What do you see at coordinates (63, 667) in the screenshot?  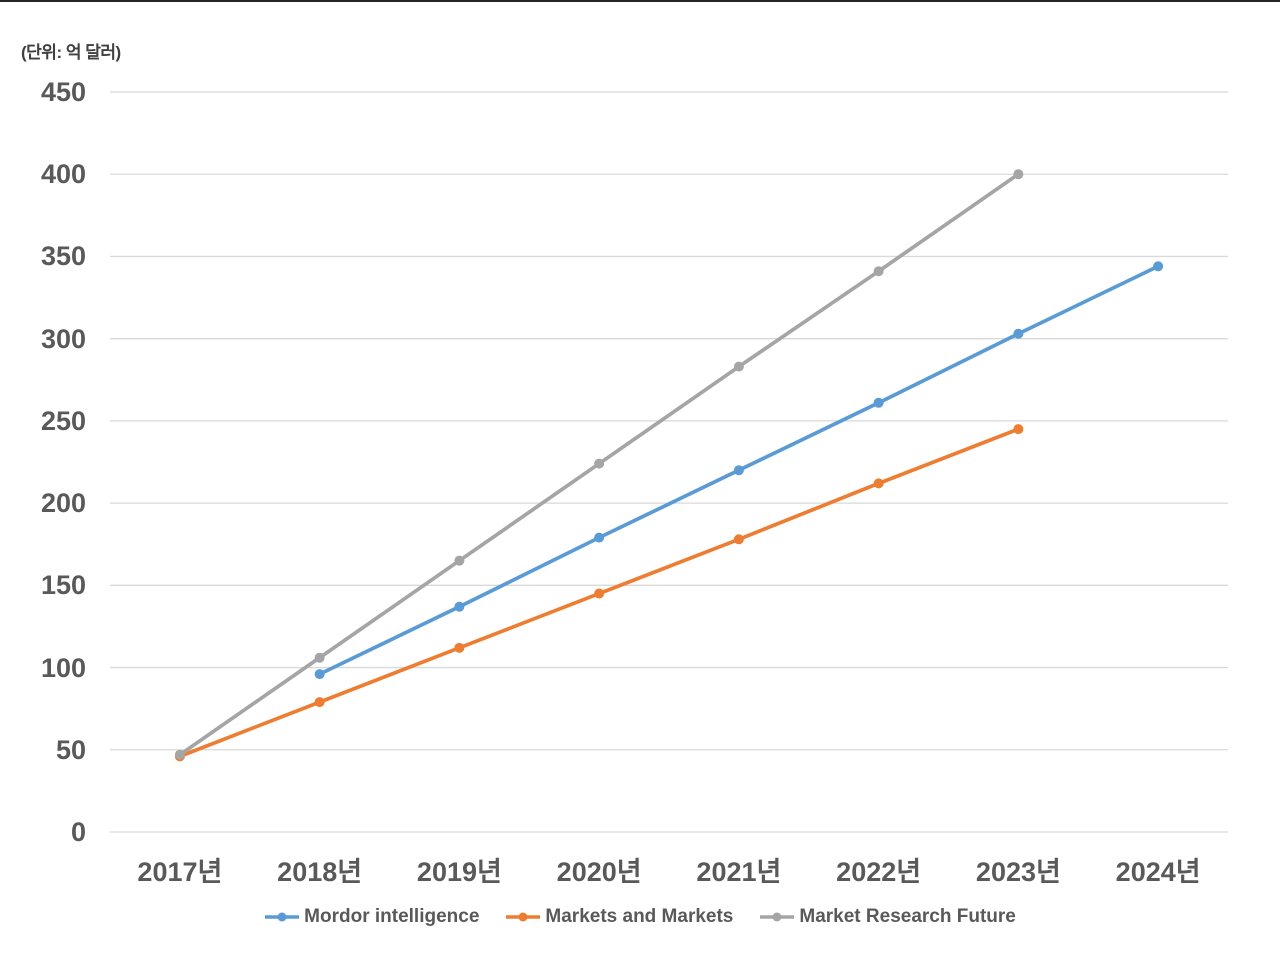 I see `y-tick-label: 100` at bounding box center [63, 667].